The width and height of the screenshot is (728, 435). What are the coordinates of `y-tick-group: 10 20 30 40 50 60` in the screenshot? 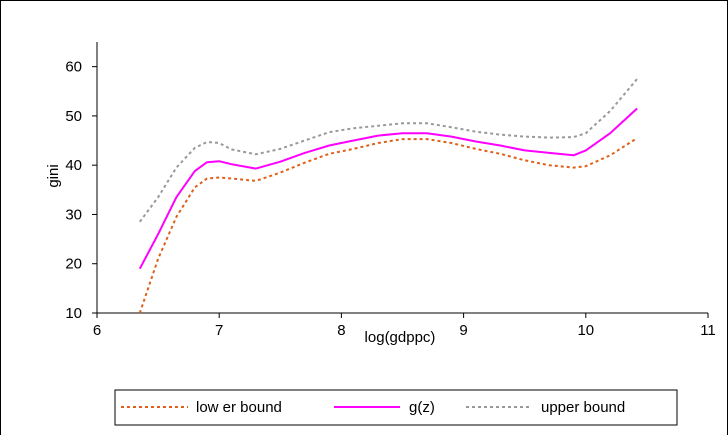 It's located at (81, 190).